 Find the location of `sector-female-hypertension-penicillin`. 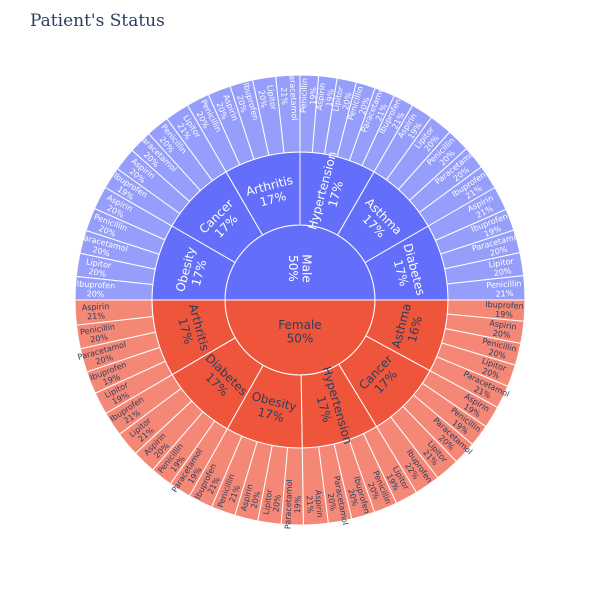

sector-female-hypertension-penicillin is located at coordinates (373, 472).